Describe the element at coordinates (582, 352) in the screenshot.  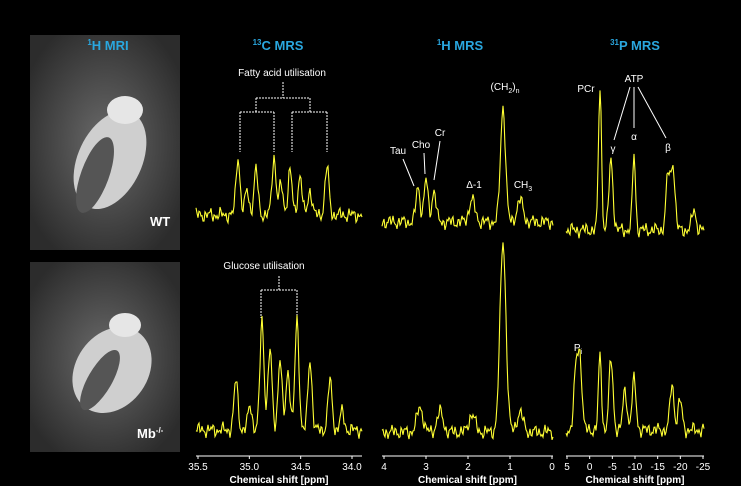
I see `subscript: i` at that location.